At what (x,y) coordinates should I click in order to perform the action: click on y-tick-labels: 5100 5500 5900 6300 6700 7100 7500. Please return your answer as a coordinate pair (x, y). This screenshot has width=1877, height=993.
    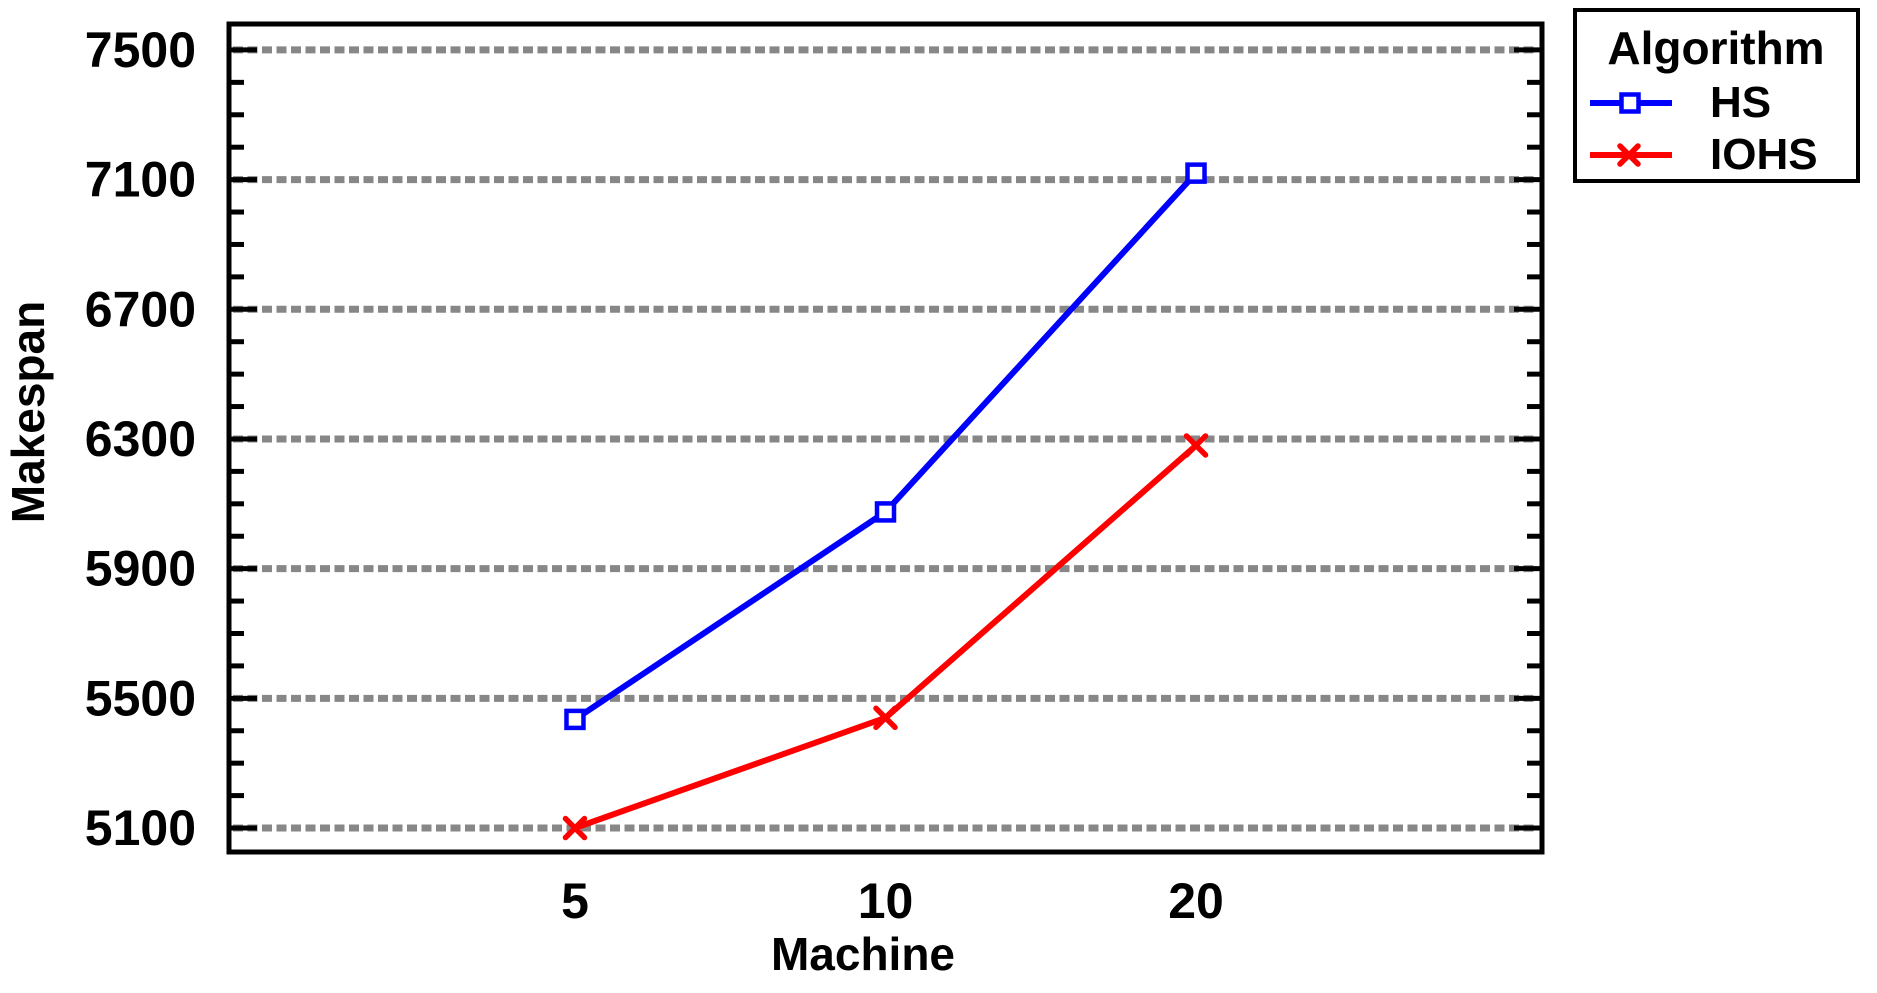
    Looking at the image, I should click on (140, 439).